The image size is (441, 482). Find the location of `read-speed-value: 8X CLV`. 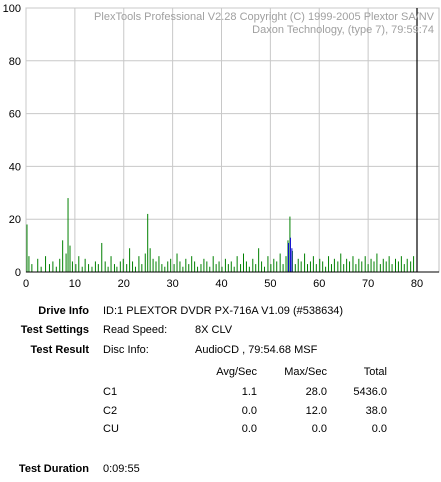

read-speed-value: 8X CLV is located at coordinates (214, 330).